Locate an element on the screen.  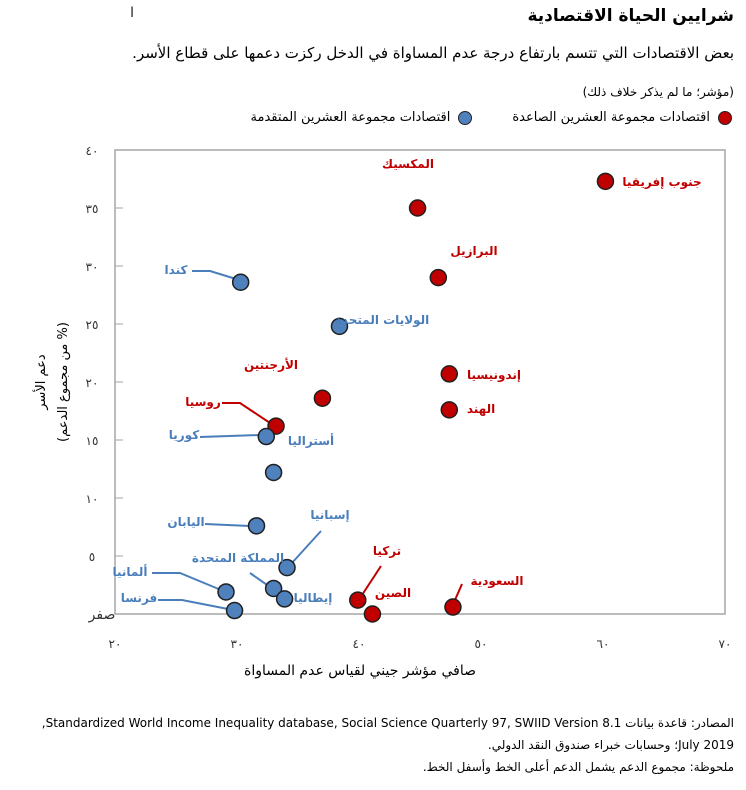
x-tick-label: ٦٠ is located at coordinates (603, 644).